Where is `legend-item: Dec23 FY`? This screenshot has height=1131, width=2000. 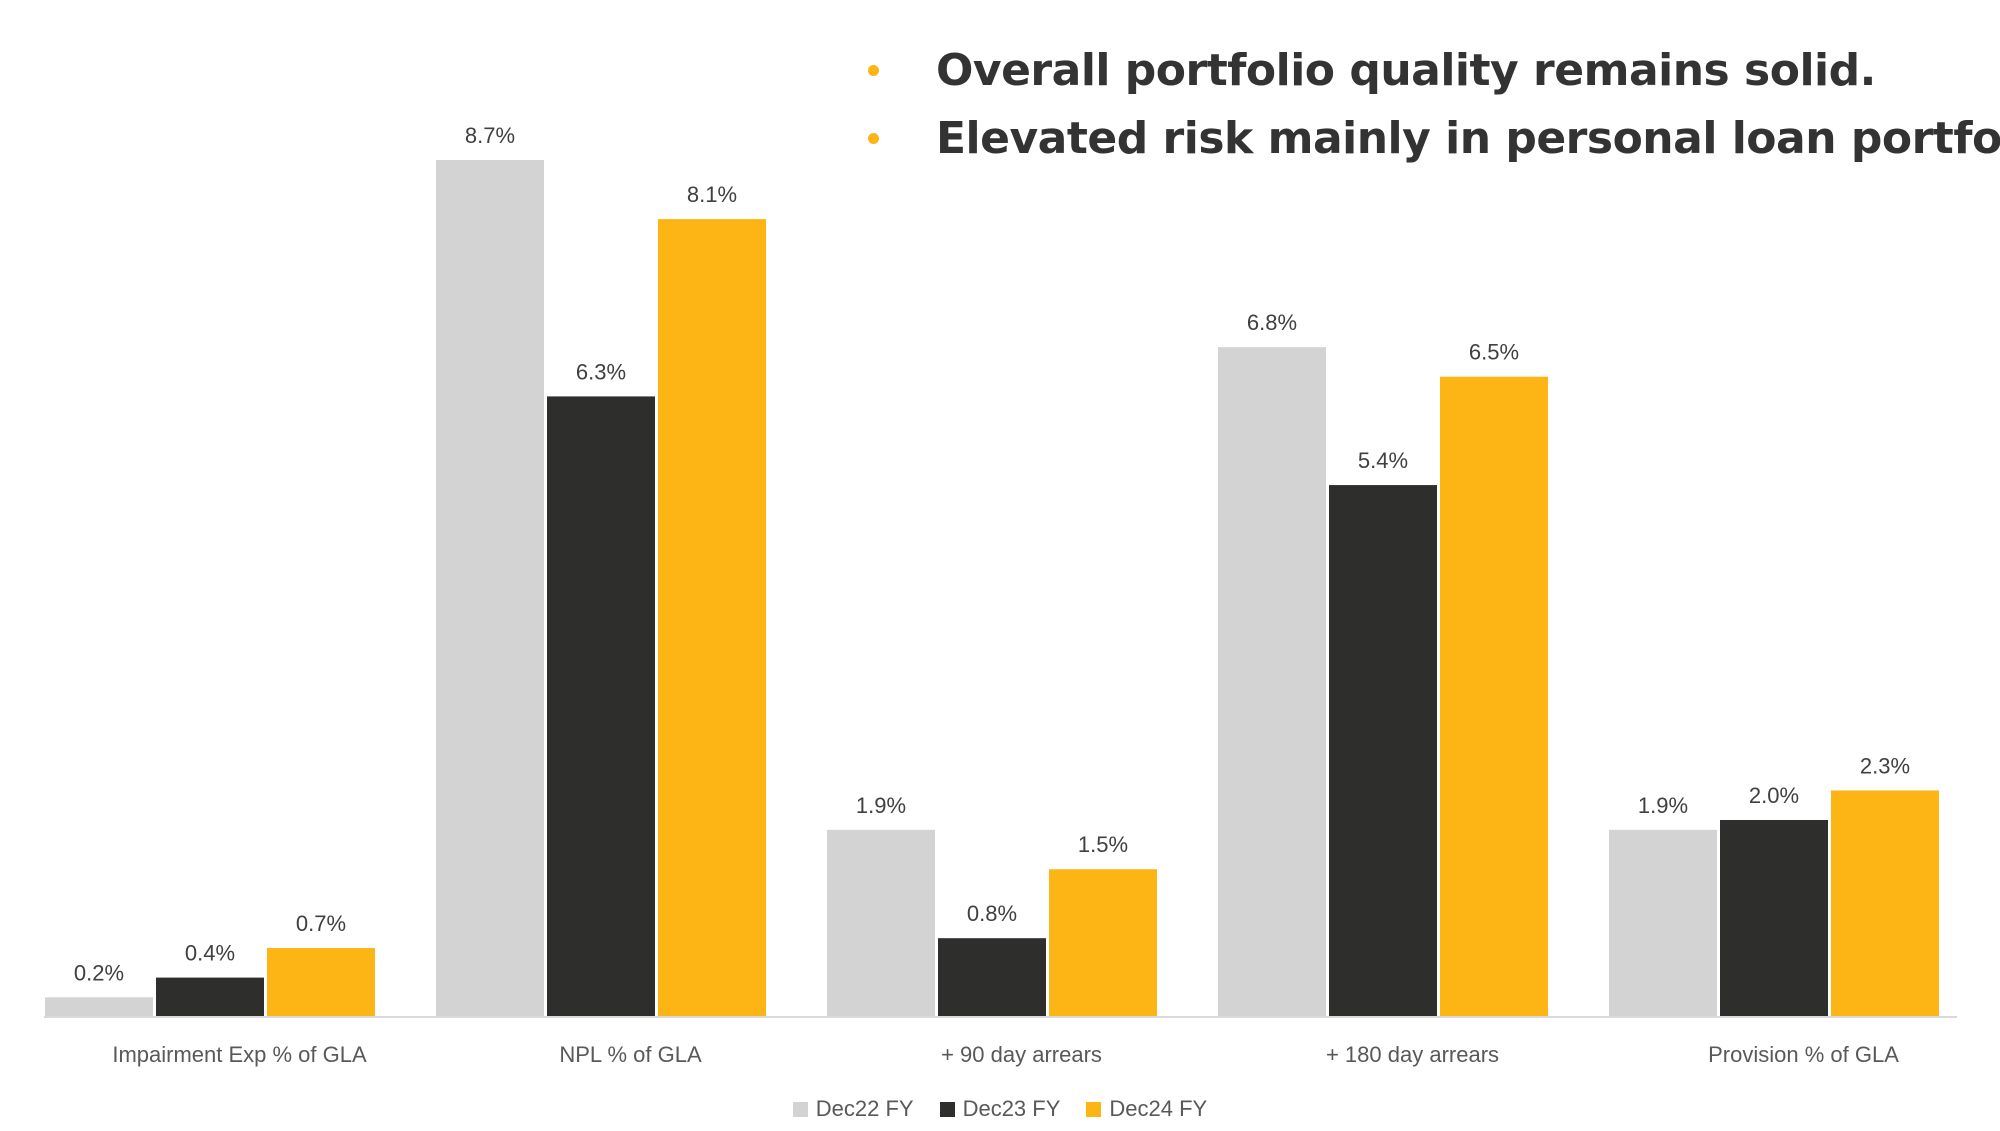
legend-item: Dec23 FY is located at coordinates (1000, 1109).